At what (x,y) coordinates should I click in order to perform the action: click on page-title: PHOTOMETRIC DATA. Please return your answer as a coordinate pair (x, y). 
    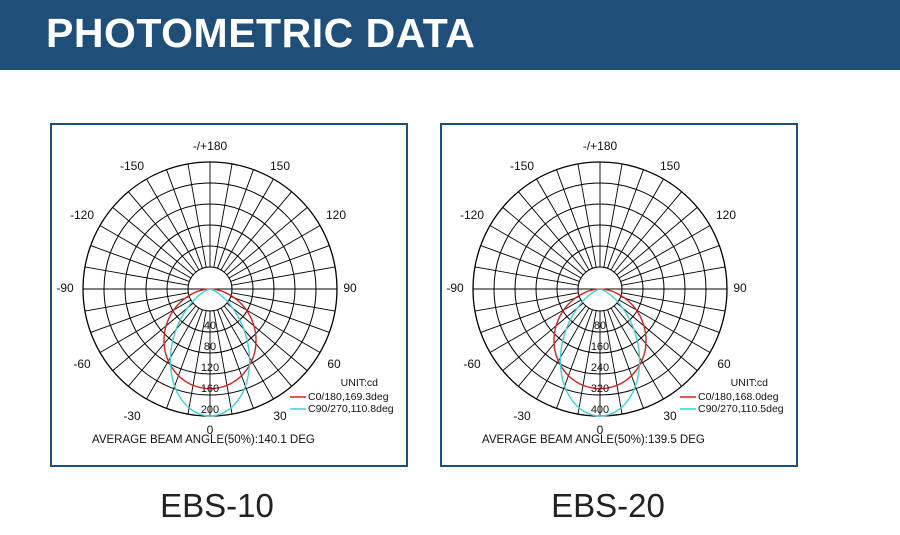
    Looking at the image, I should click on (261, 33).